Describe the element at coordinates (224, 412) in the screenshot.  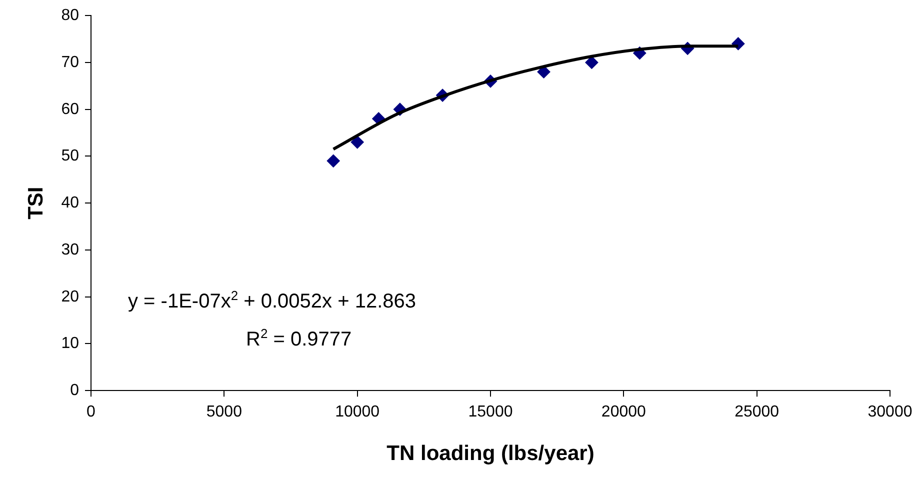
I see `x-tick-label: 5000` at that location.